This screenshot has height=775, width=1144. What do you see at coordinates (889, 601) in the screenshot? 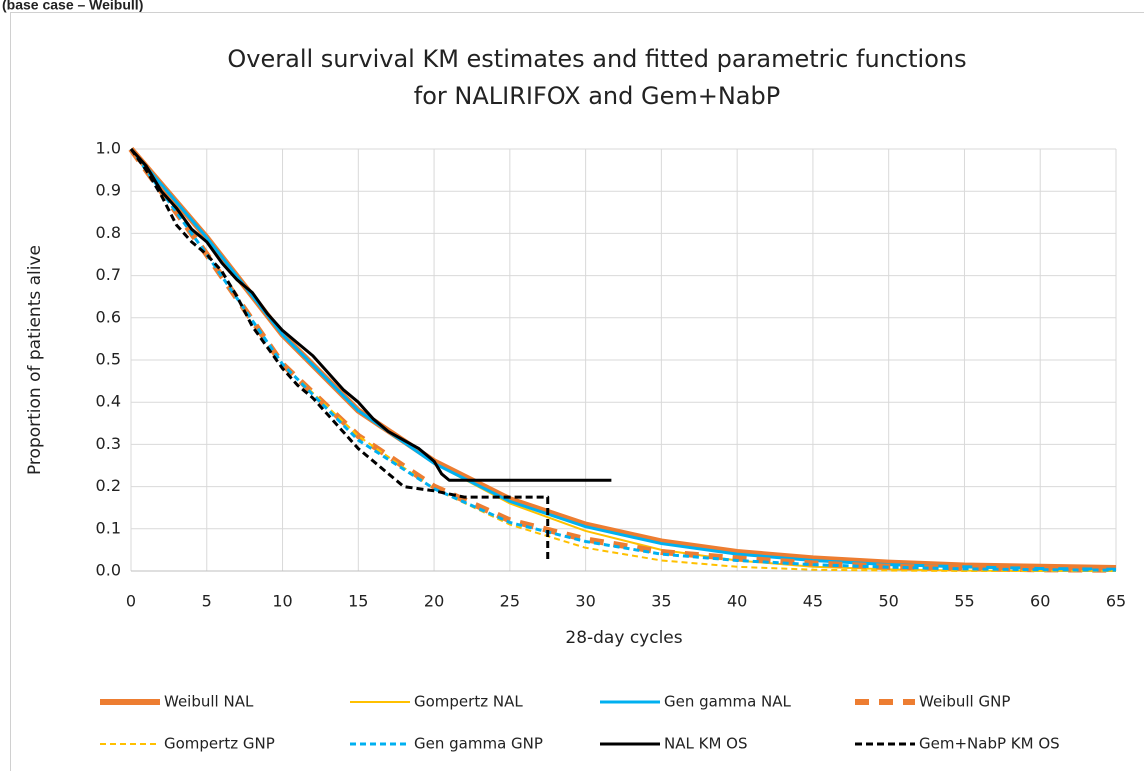
I see `x-tick-label: 50` at bounding box center [889, 601].